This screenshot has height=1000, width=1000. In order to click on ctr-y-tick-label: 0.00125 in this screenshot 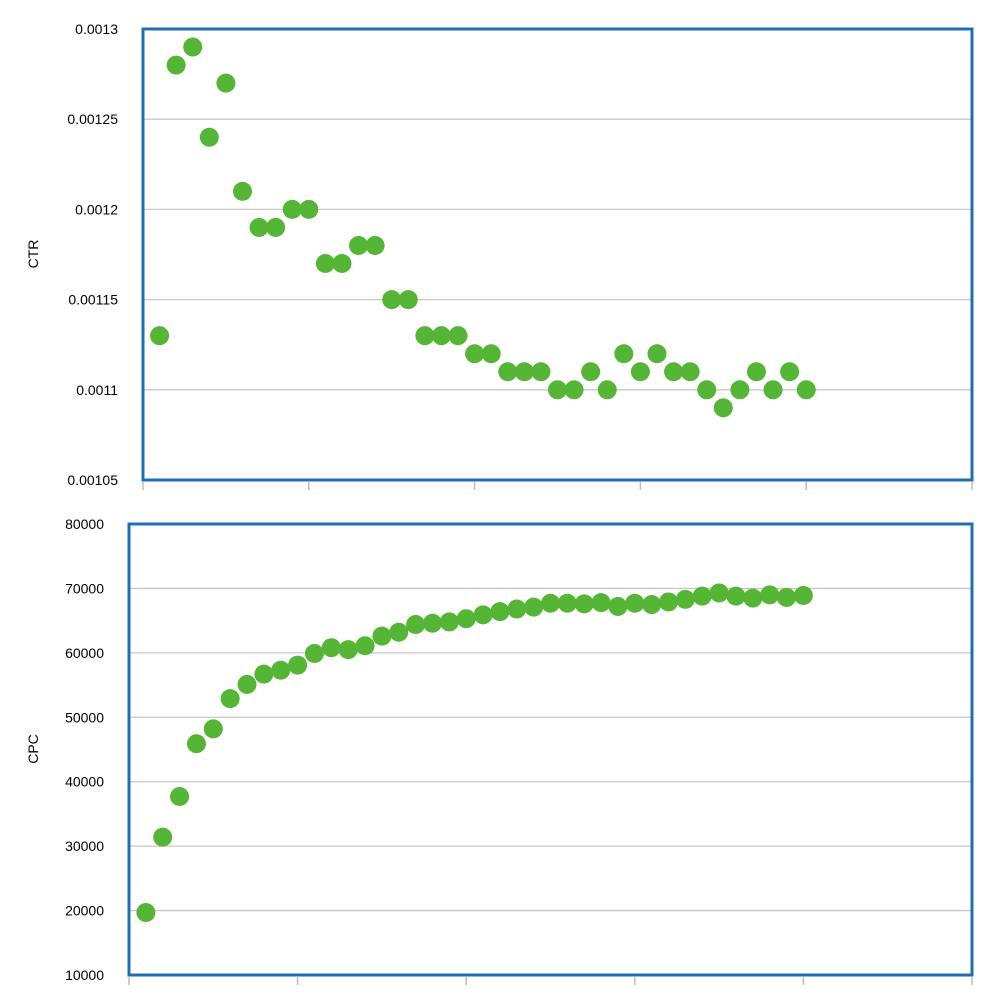, I will do `click(92, 119)`.